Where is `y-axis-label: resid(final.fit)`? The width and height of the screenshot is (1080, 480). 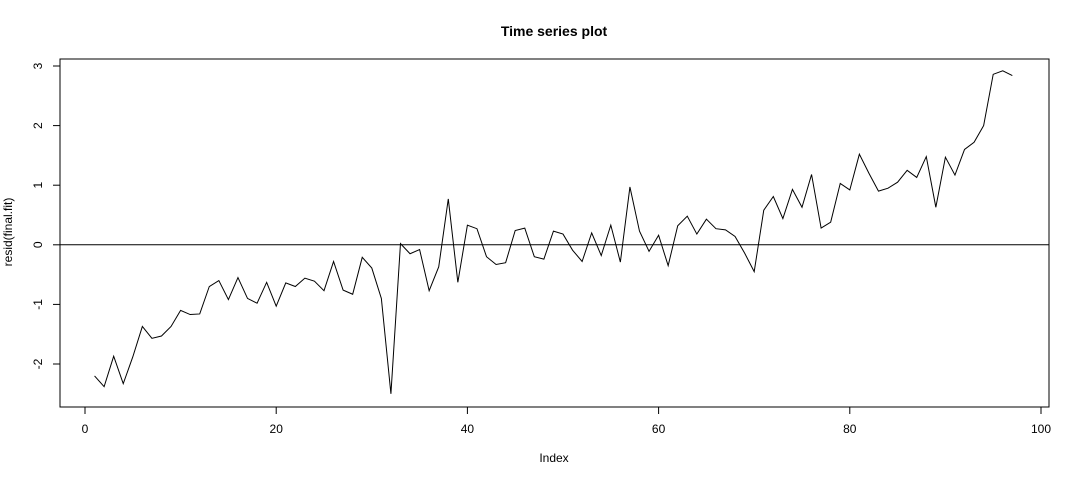 y-axis-label: resid(final.fit) is located at coordinates (8, 232).